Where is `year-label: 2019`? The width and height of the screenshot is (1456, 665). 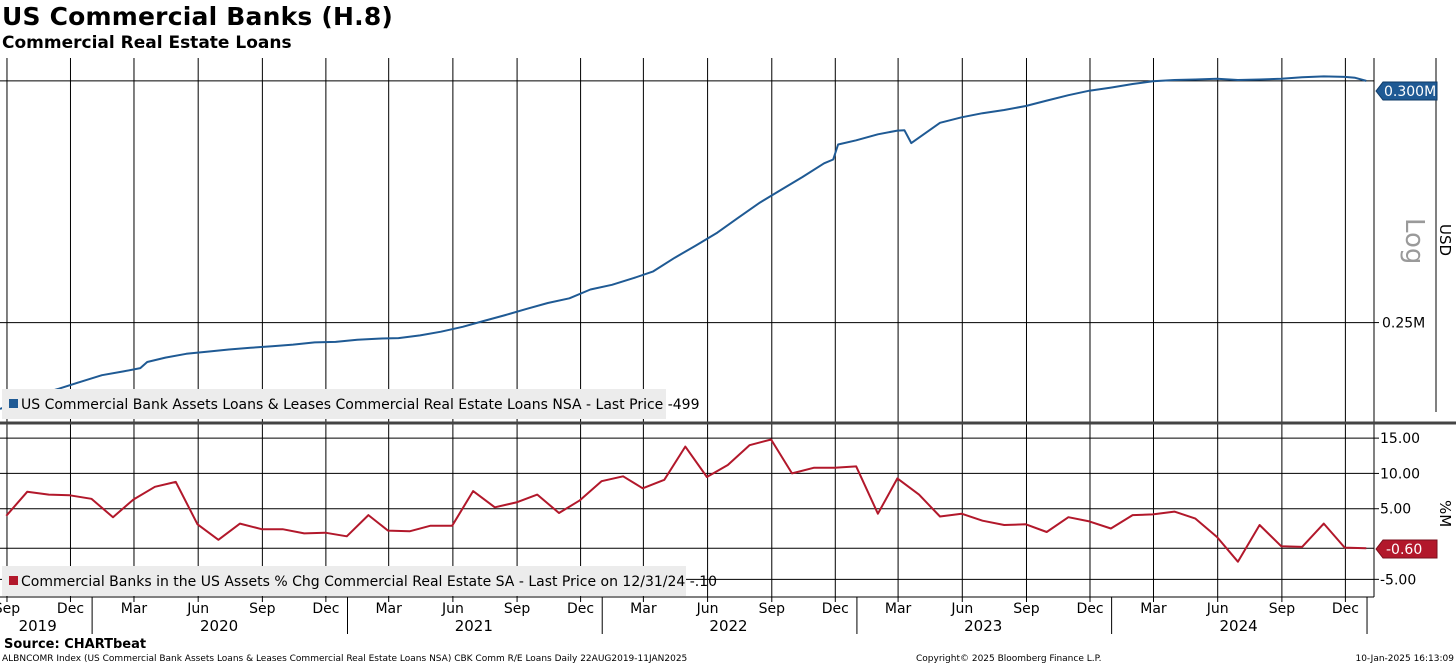
year-label: 2019 is located at coordinates (38, 626).